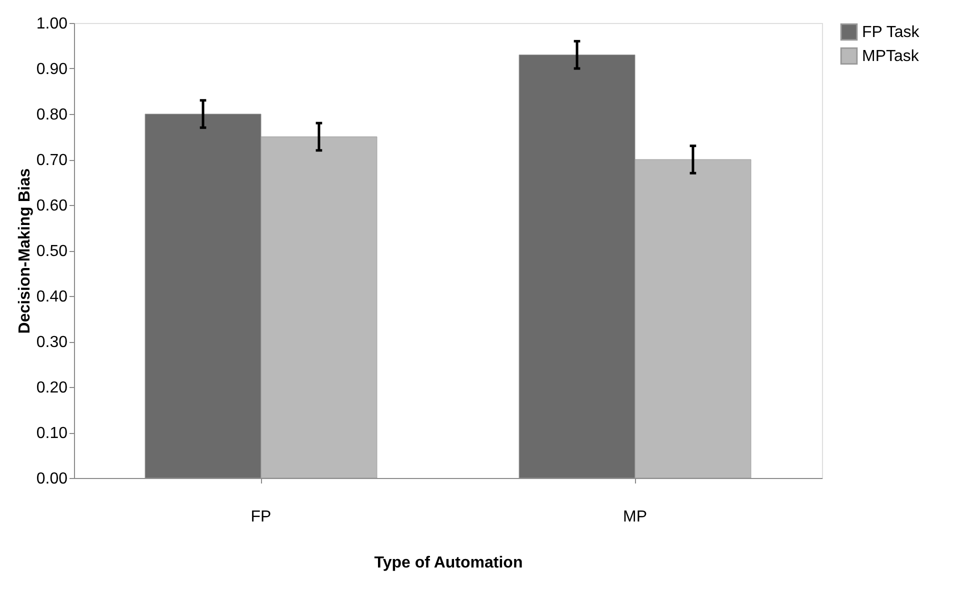 The height and width of the screenshot is (613, 963). I want to click on x-tick-label: FP, so click(261, 517).